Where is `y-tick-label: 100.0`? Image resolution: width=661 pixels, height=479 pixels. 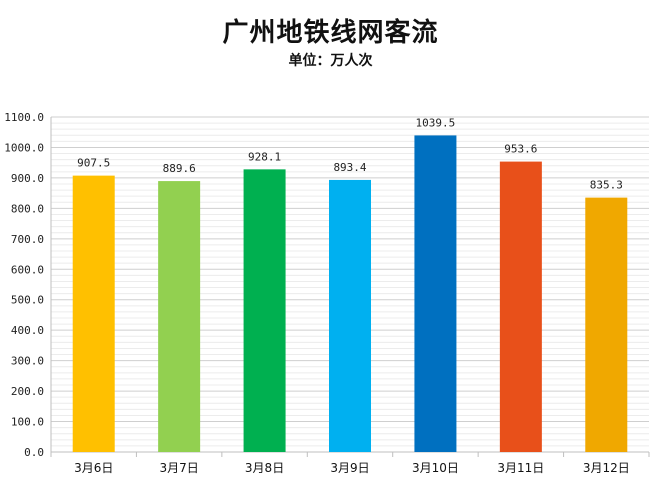
y-tick-label: 100.0 is located at coordinates (27, 422).